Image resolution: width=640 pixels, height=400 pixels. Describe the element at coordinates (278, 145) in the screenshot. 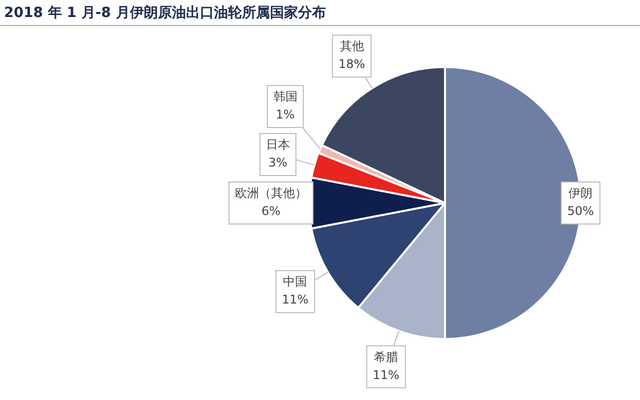

I see `slice-label: 日本` at that location.